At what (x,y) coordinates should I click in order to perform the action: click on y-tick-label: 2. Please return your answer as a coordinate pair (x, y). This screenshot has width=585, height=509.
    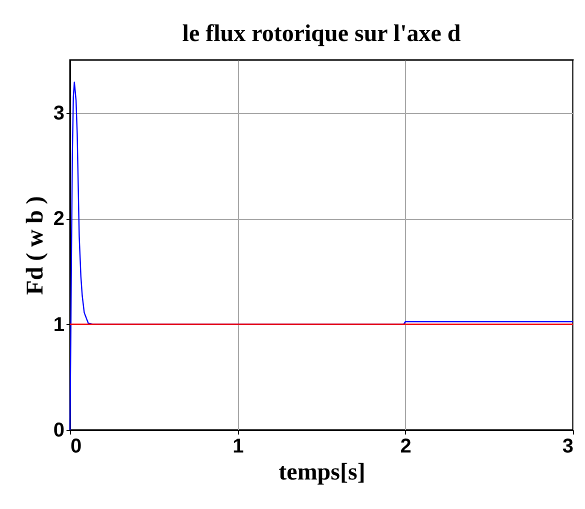
    Looking at the image, I should click on (58, 219).